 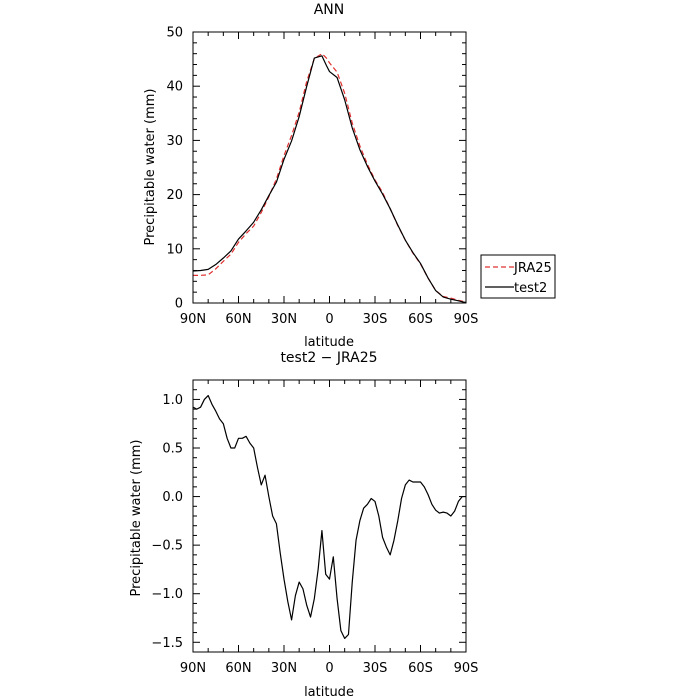 I want to click on bottom-x-tick-label: 60N, so click(x=238, y=668).